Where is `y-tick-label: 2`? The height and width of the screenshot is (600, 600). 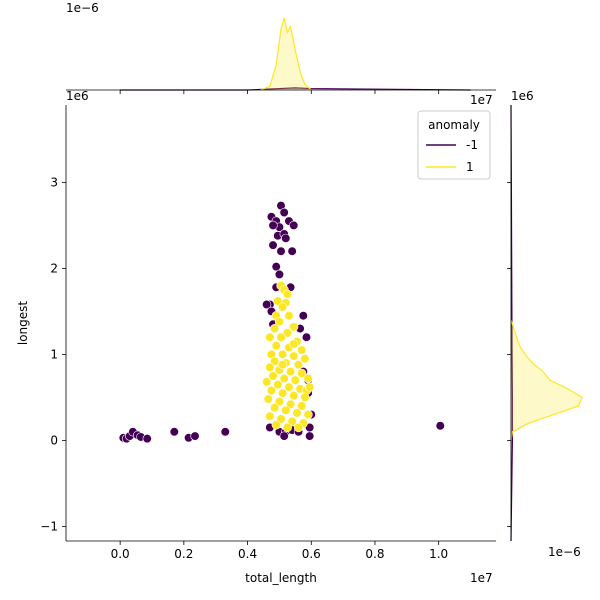 y-tick-label: 2 is located at coordinates (54, 268).